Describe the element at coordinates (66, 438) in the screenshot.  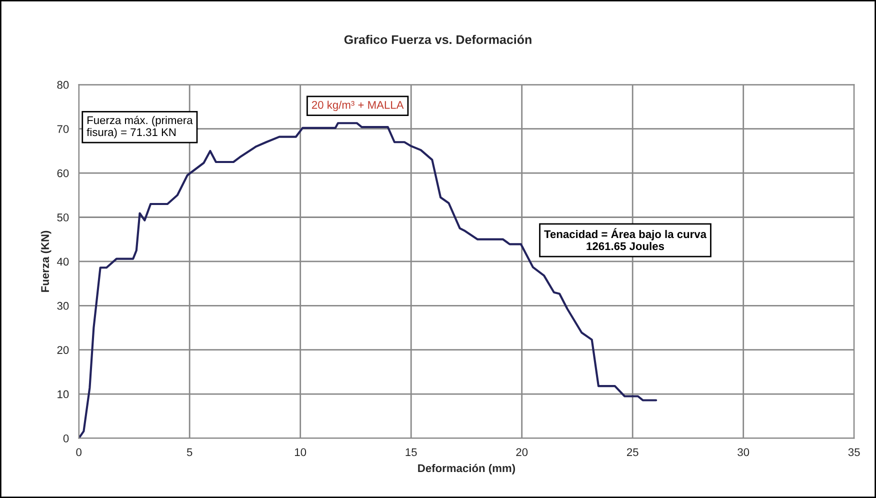
I see `y-tick-label: 0` at that location.